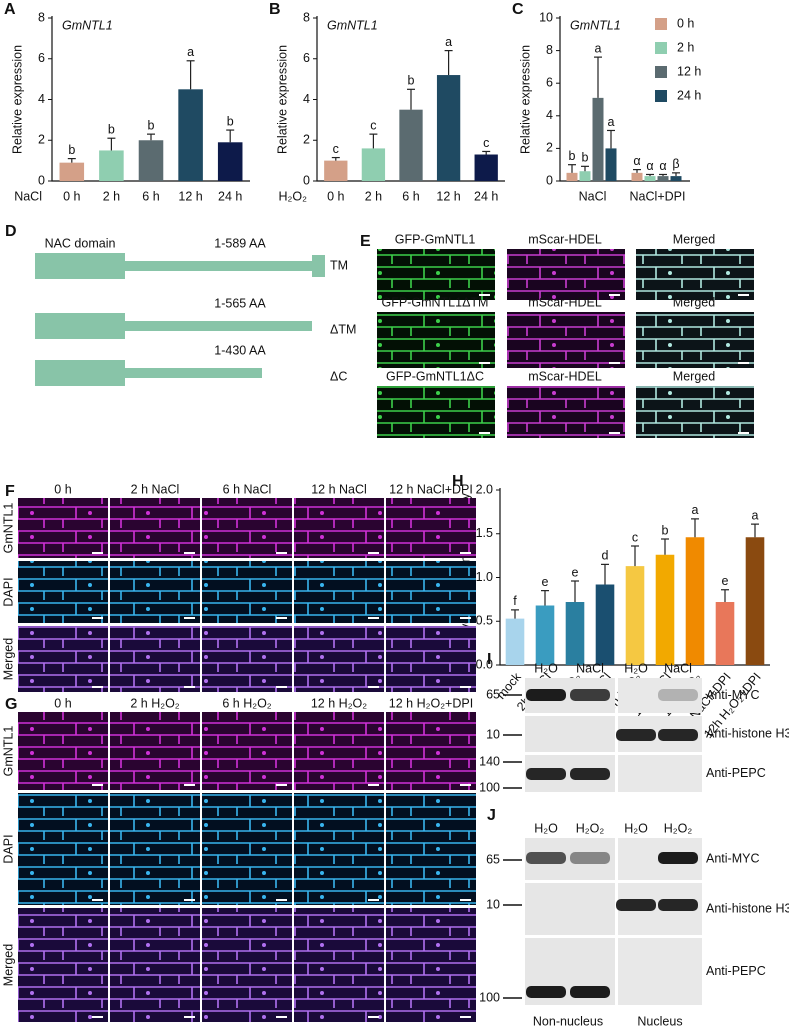 This screenshot has height=1035, width=789. Describe the element at coordinates (10, 491) in the screenshot. I see `panel-label: F` at that location.